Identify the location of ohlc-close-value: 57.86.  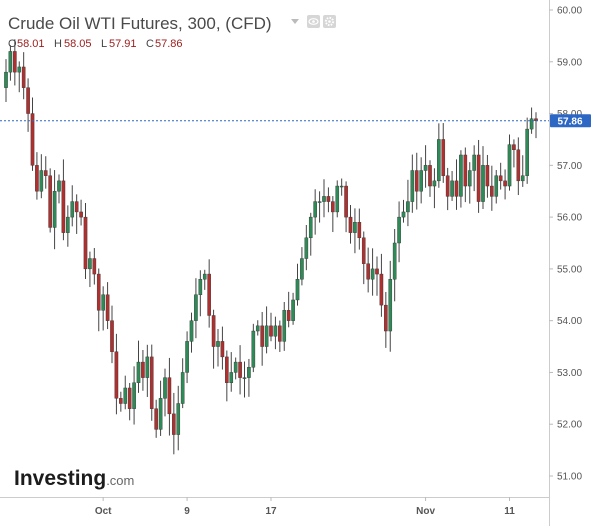
(169, 44).